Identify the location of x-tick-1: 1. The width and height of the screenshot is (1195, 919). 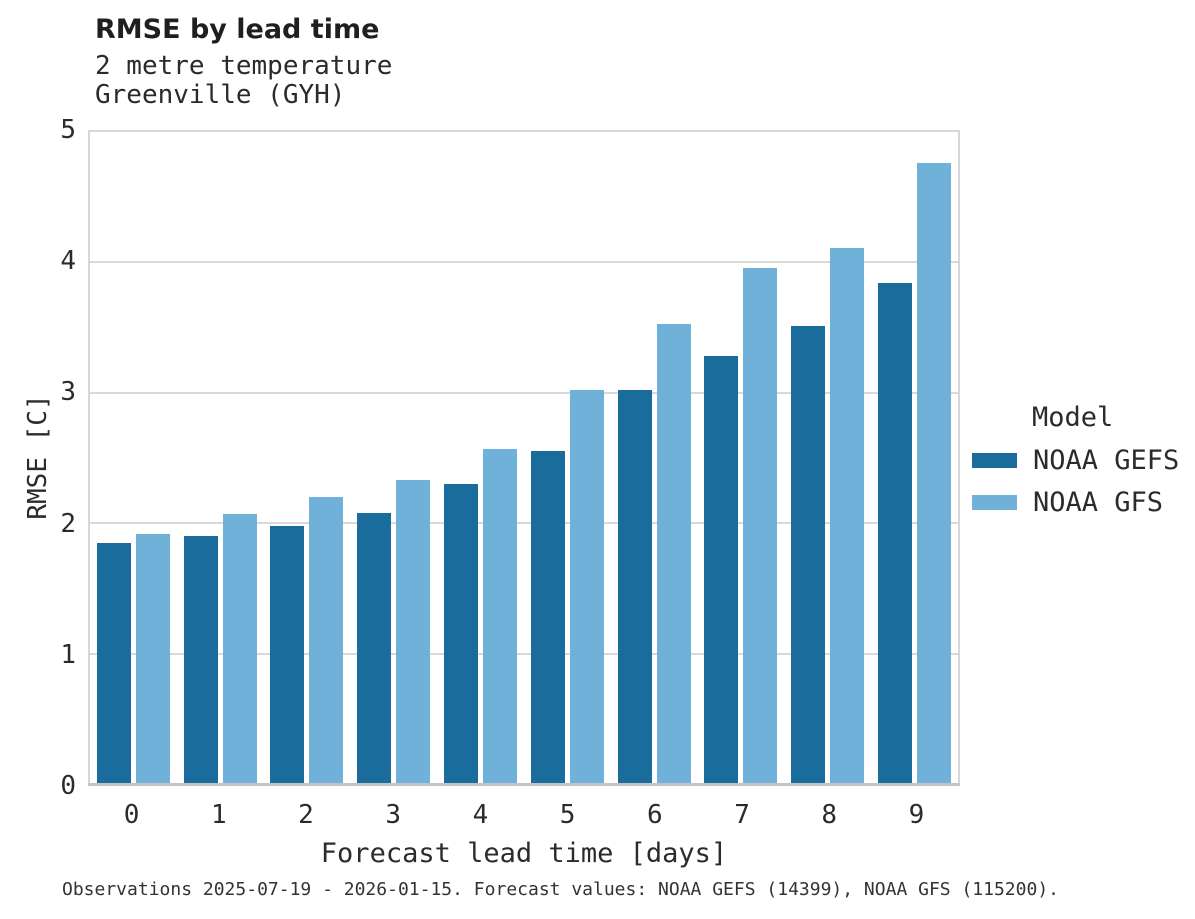
(218, 815).